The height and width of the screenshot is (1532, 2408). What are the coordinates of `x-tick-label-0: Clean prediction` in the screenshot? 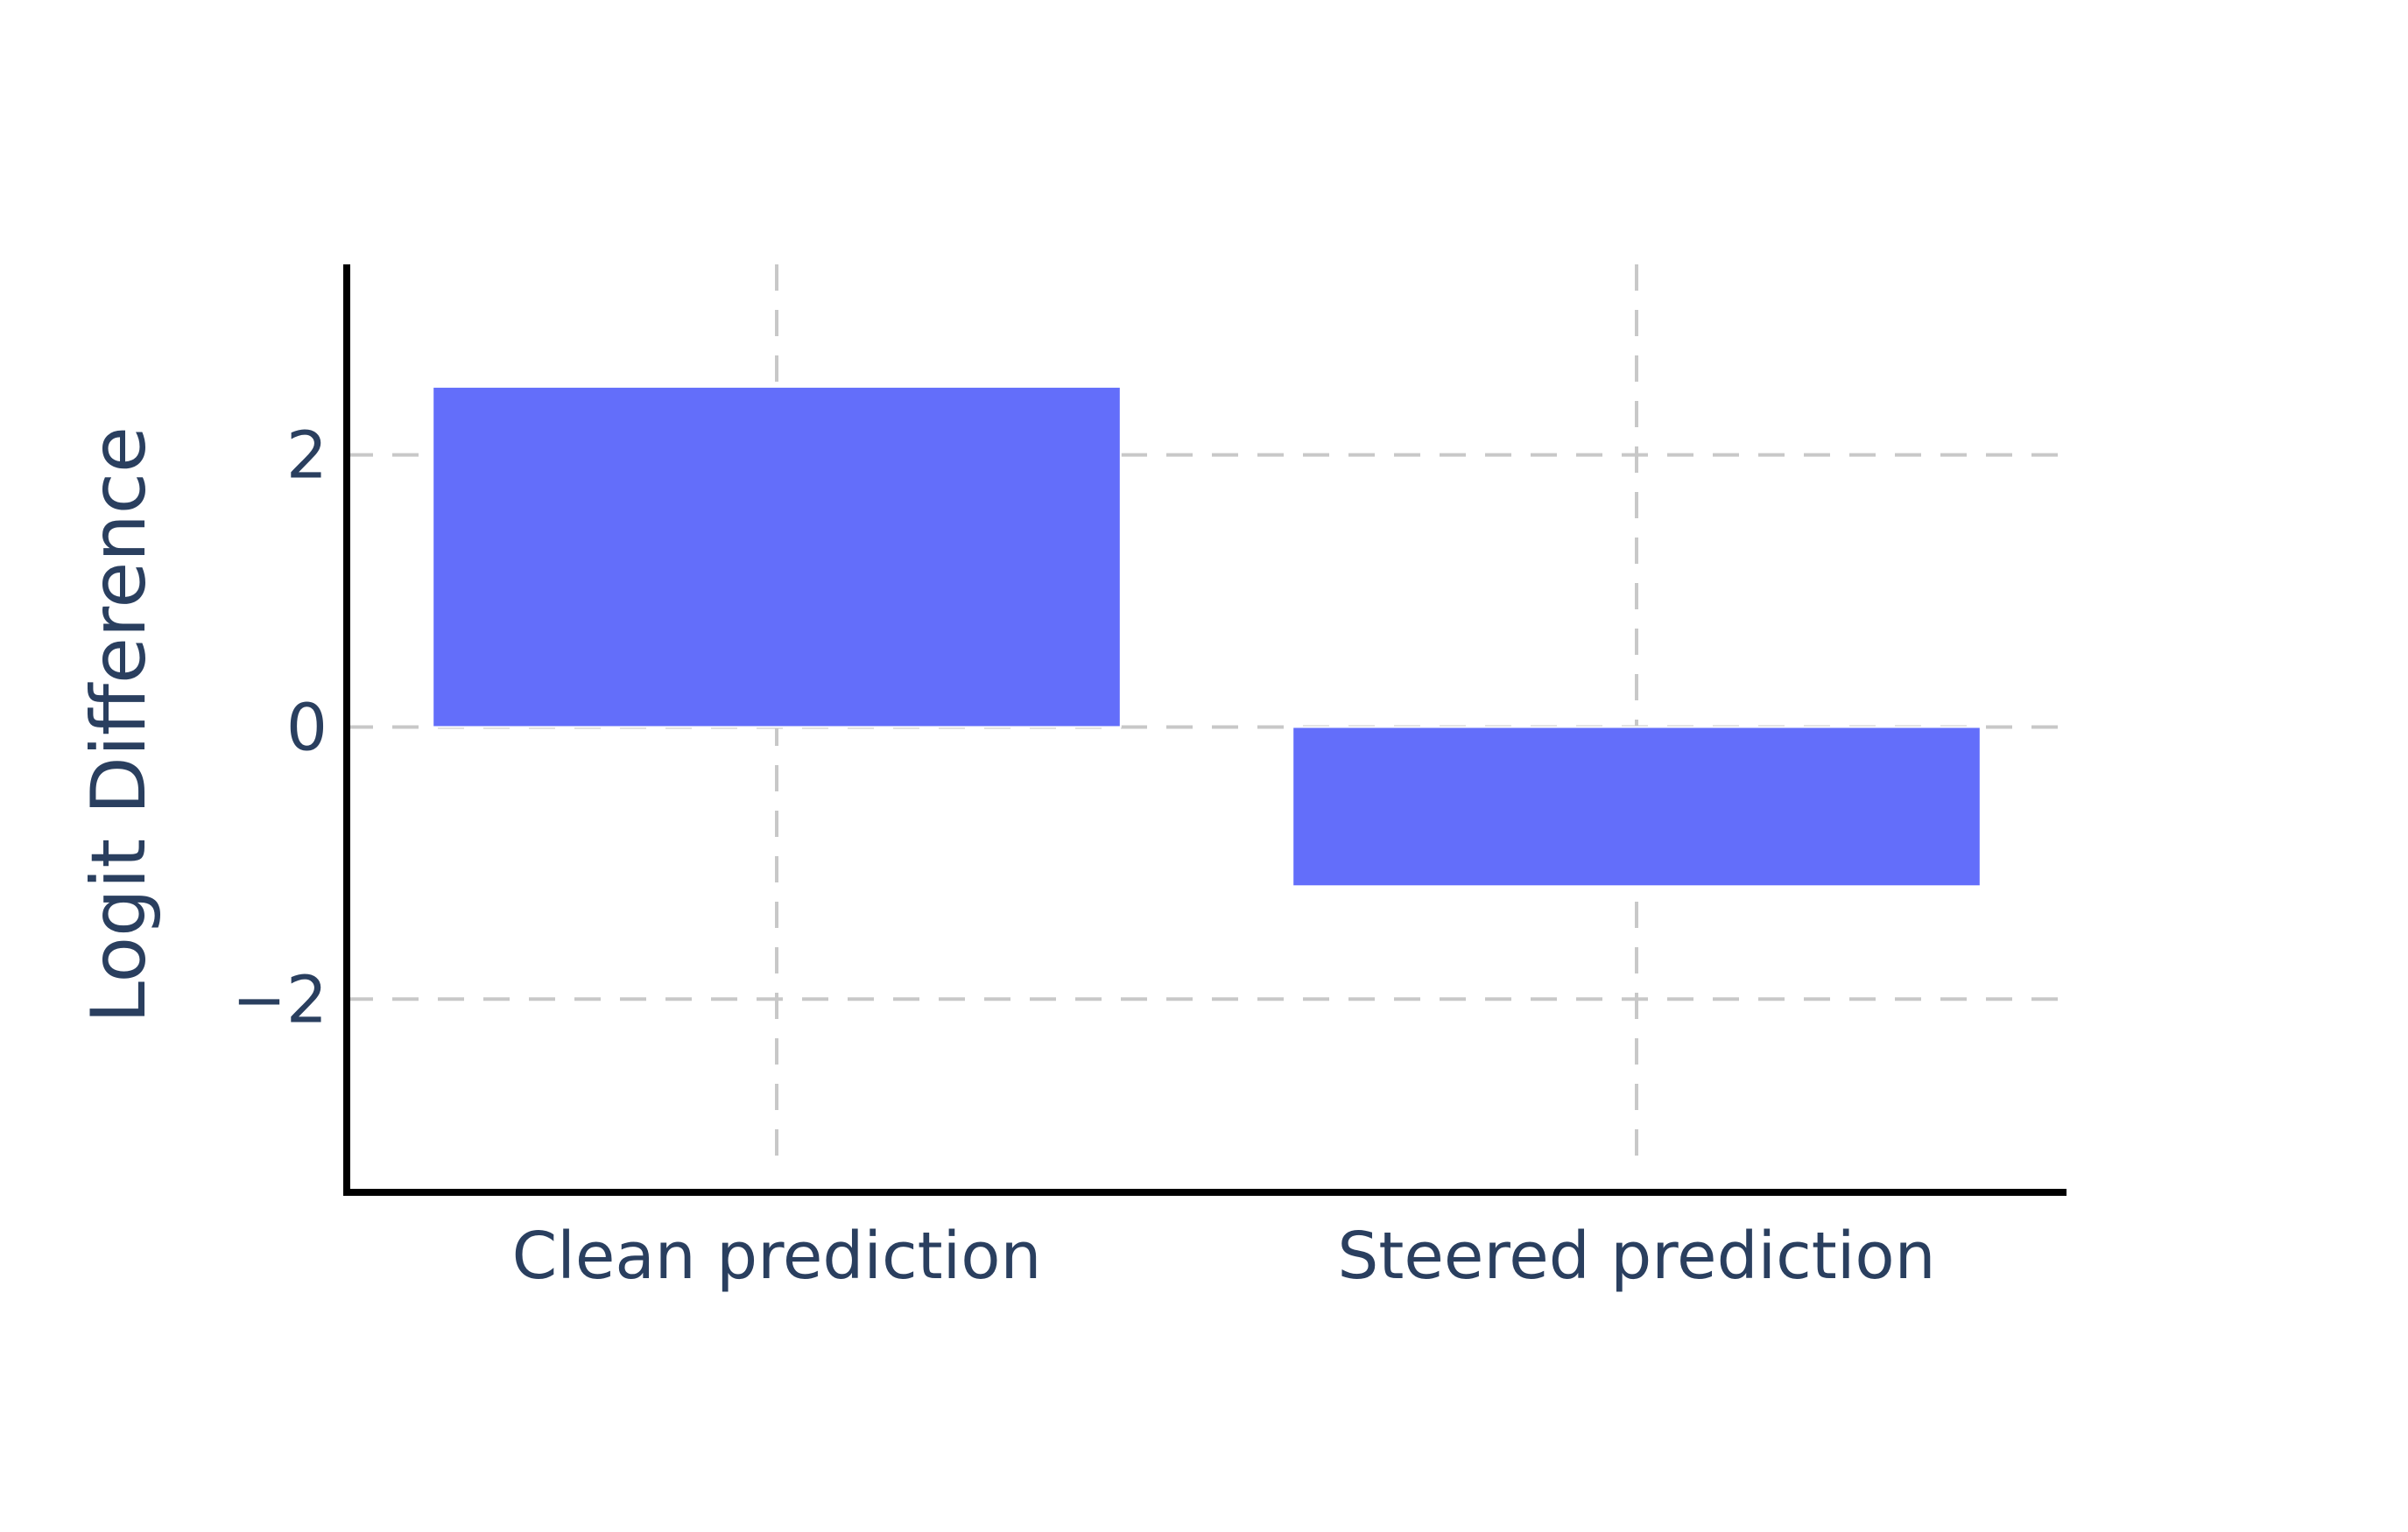 It's located at (777, 1256).